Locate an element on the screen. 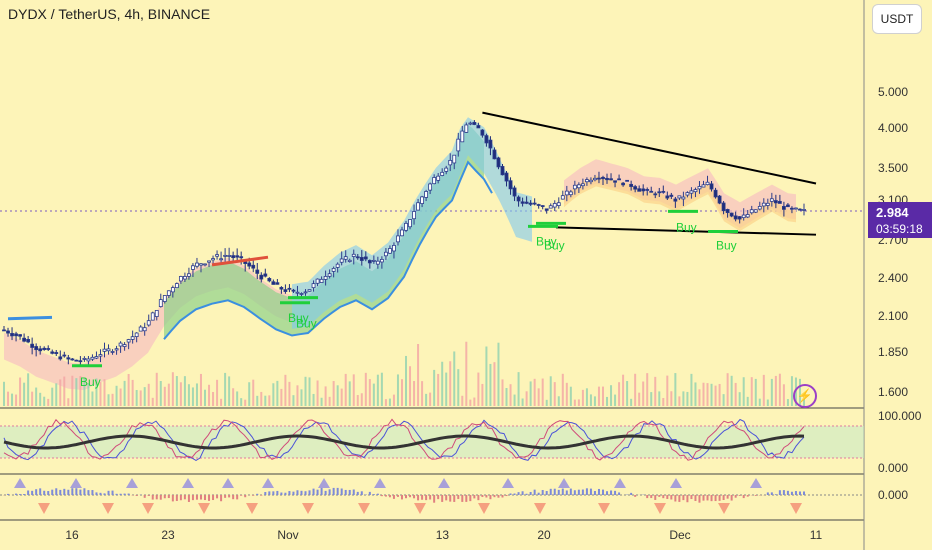  lightning-bolt-icon: ⚡ is located at coordinates (805, 396).